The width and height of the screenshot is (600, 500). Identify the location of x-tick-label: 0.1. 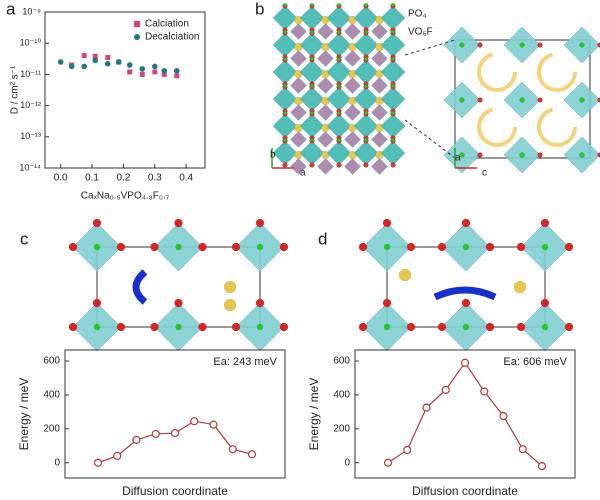
(92, 178).